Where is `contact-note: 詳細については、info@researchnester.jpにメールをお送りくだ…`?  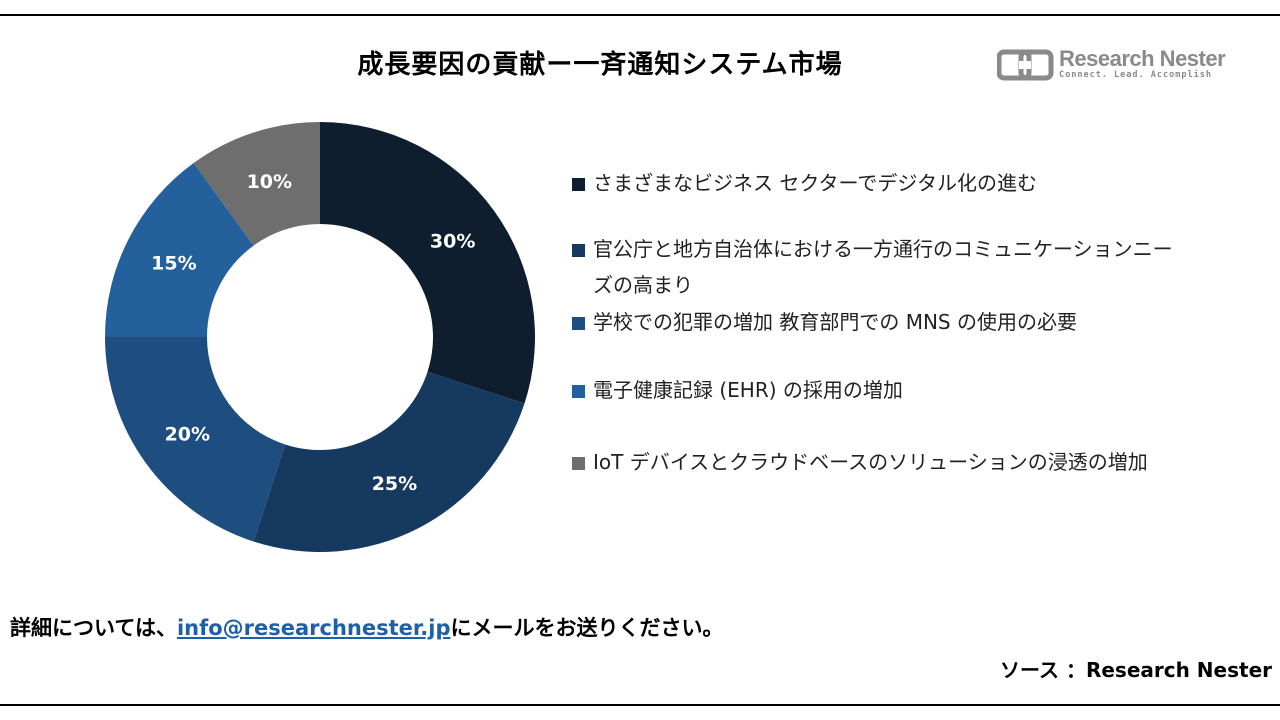 contact-note: 詳細については、info@researchnester.jpにメールをお送りくだ… is located at coordinates (366, 627).